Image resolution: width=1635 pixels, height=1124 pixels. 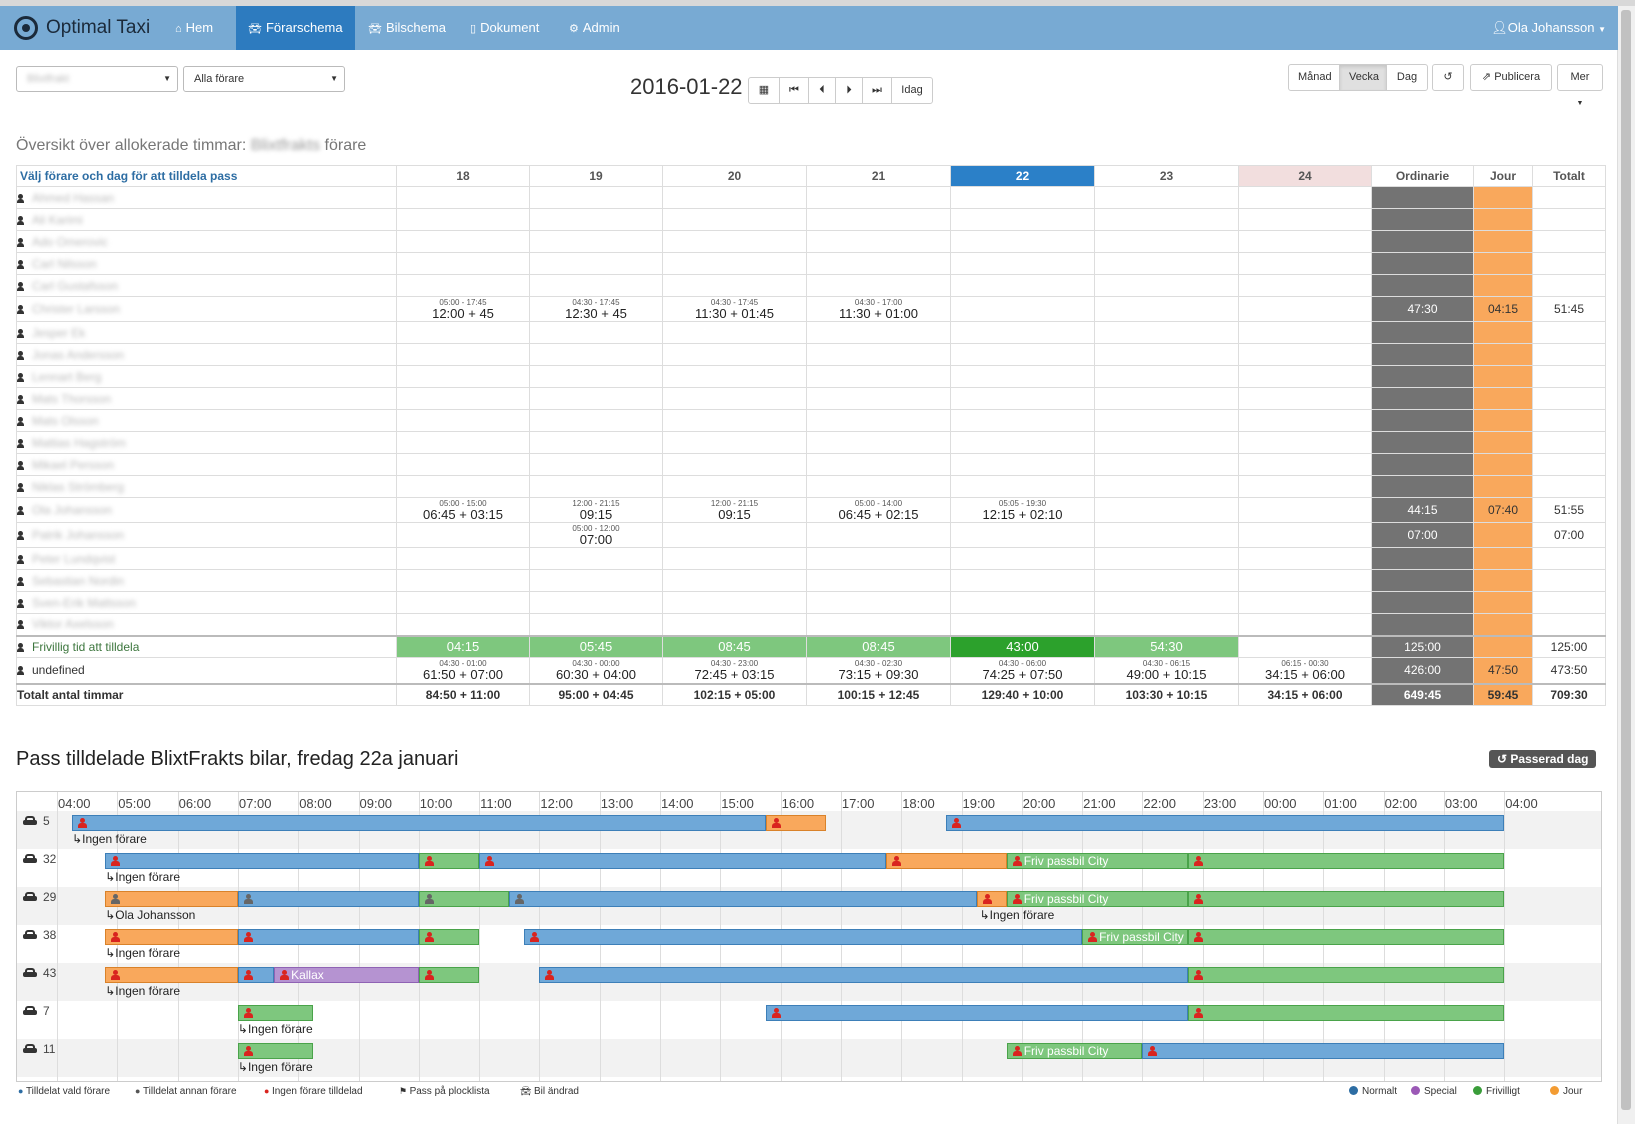 I want to click on day-header-24: 24, so click(x=1305, y=176).